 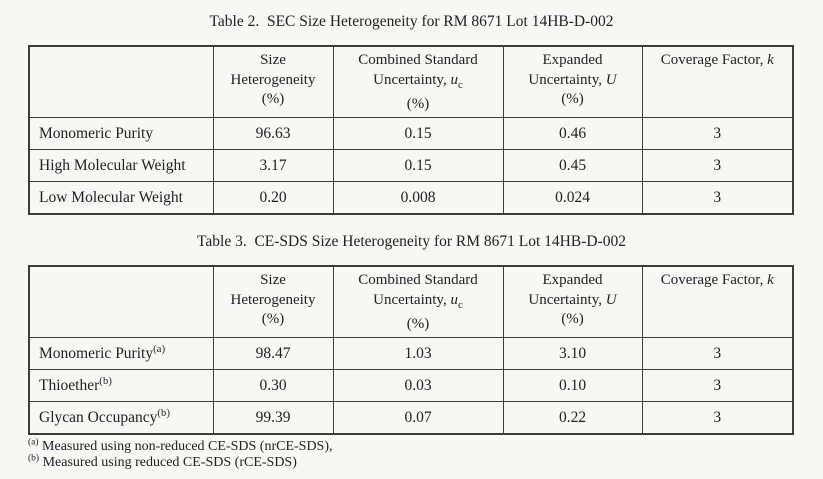 What do you see at coordinates (572, 165) in the screenshot?
I see `cell-expanded-uncertainty: 0.45` at bounding box center [572, 165].